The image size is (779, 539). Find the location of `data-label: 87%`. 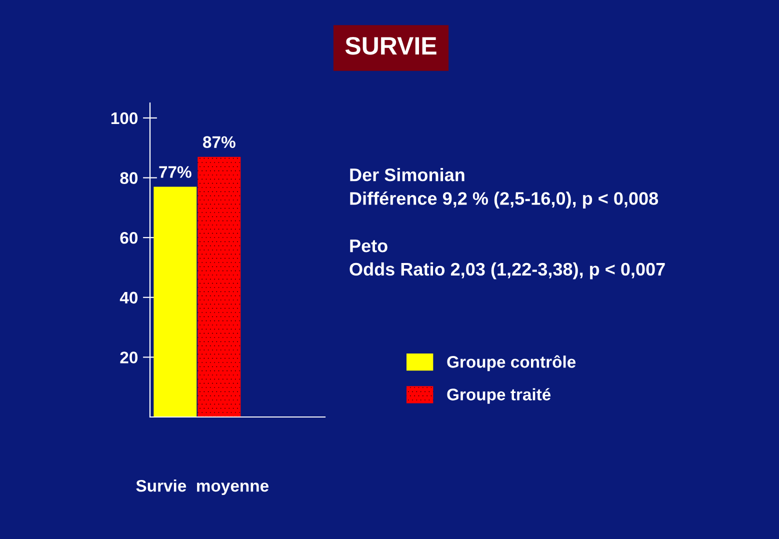

data-label: 87% is located at coordinates (219, 142).